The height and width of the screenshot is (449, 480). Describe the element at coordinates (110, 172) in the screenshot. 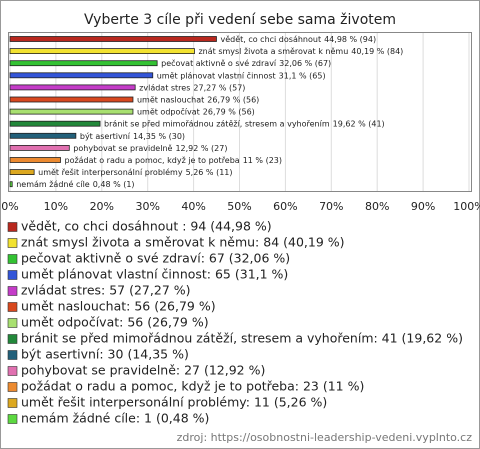

I see `bar-label-name: umět řešit interpersonální problémy` at that location.